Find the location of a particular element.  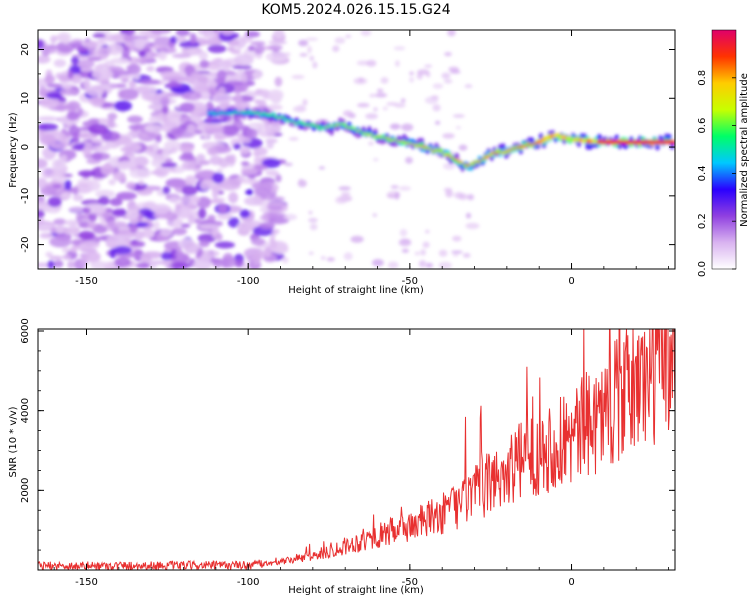

colorbar-tick-label: 0.4 is located at coordinates (702, 173).